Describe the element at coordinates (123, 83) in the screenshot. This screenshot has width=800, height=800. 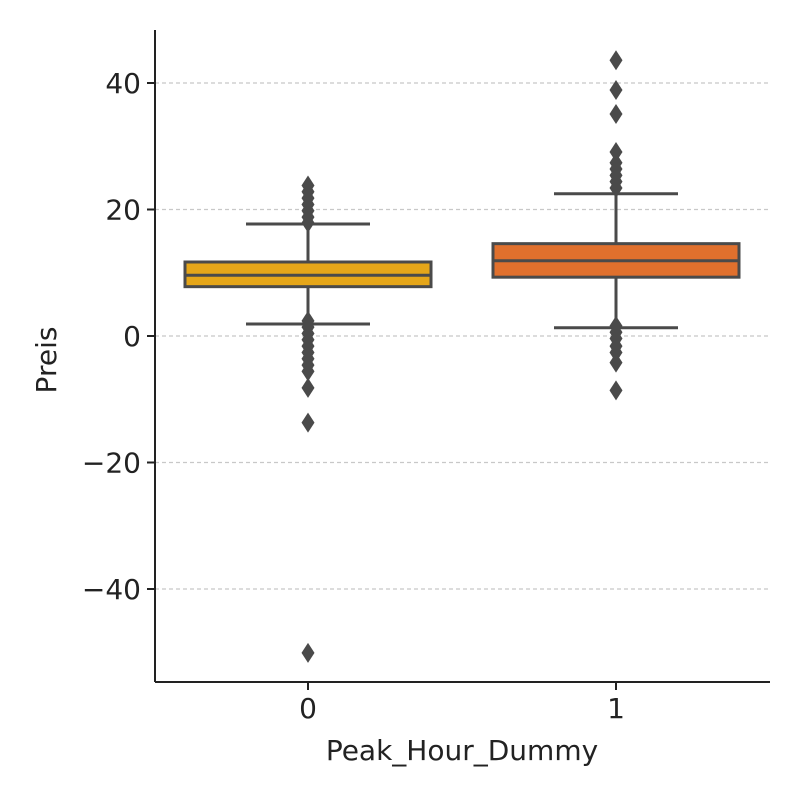
I see `y-tick-label: 40` at that location.